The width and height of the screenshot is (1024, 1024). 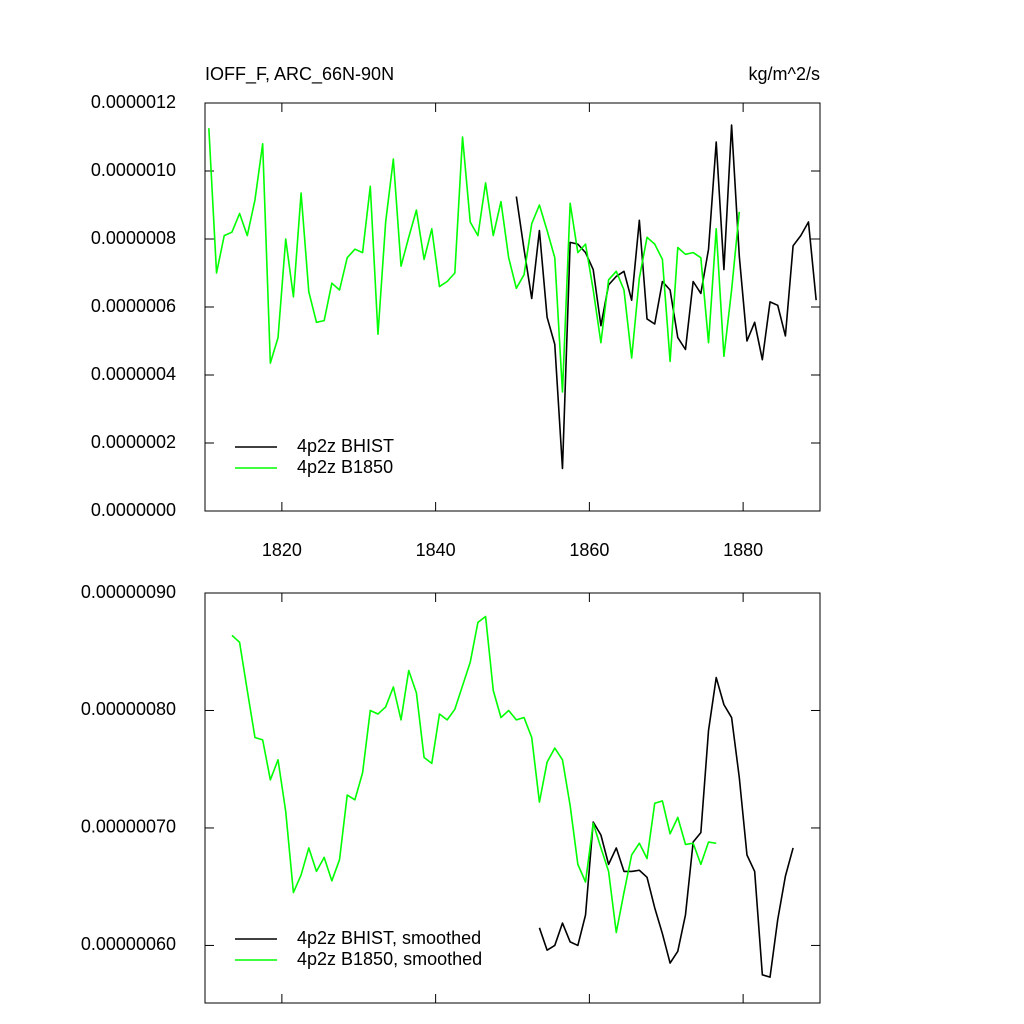 I want to click on y-tick-label: 0.0000012, so click(x=133, y=102).